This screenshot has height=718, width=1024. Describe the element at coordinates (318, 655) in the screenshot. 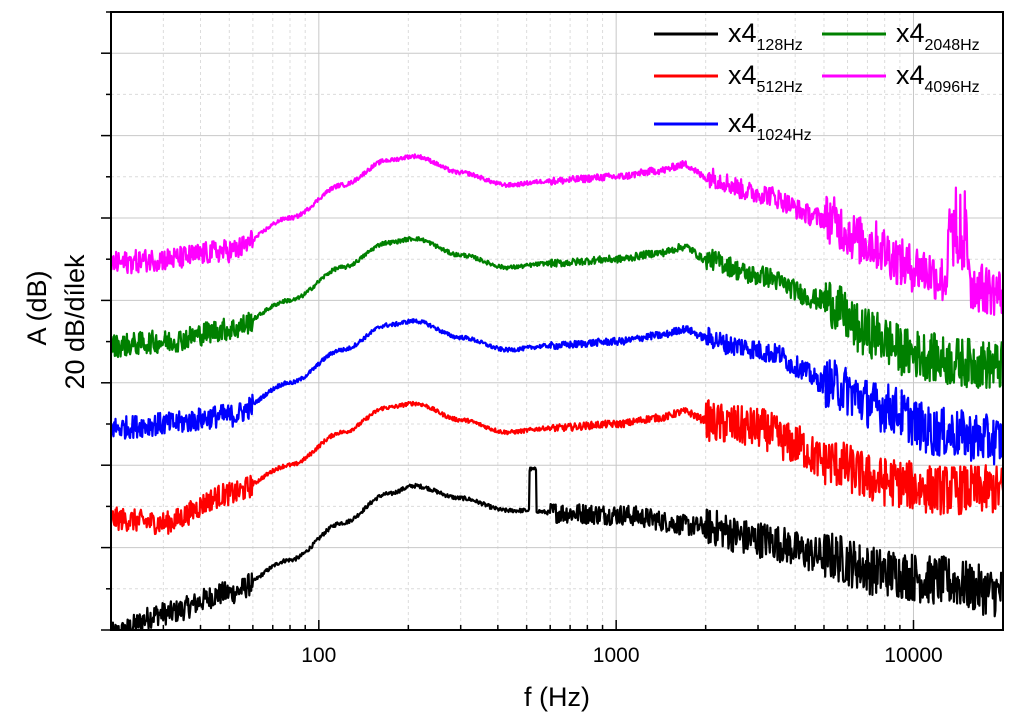

I see `x-tick-label: 100` at that location.